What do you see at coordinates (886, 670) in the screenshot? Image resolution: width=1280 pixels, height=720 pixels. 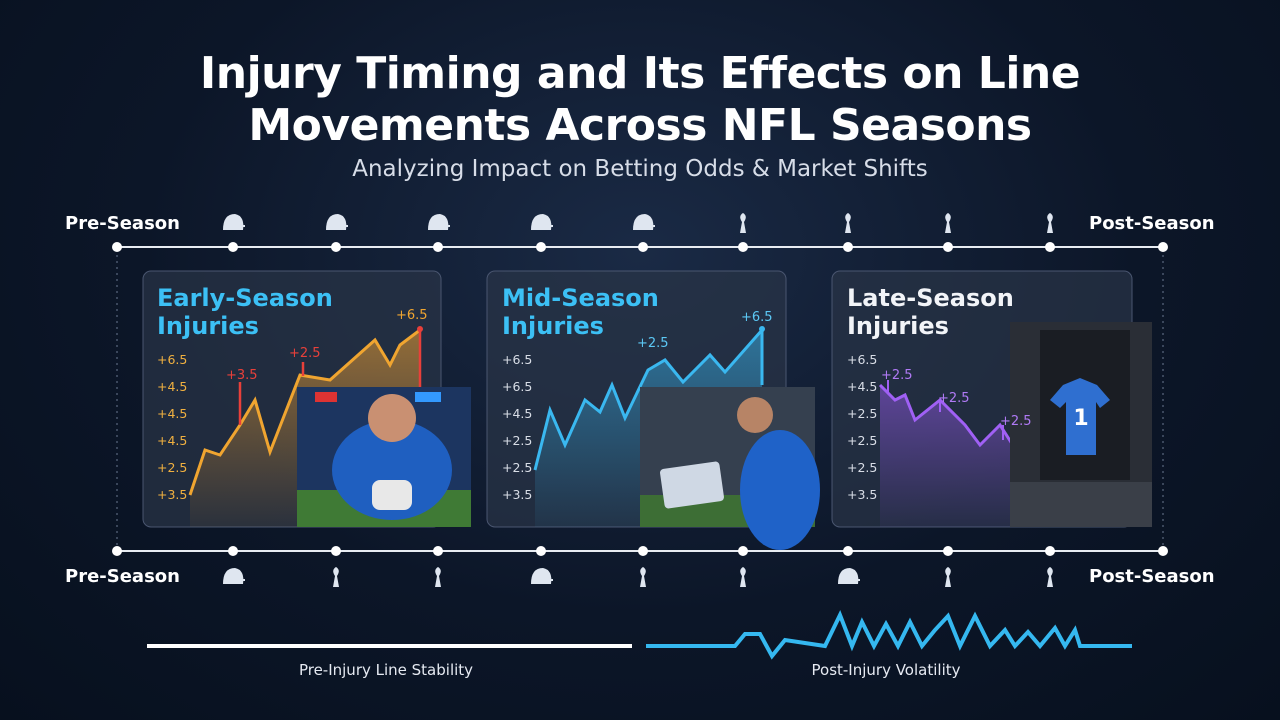 I see `legend-volatile: Post-Injury Volatility` at bounding box center [886, 670].